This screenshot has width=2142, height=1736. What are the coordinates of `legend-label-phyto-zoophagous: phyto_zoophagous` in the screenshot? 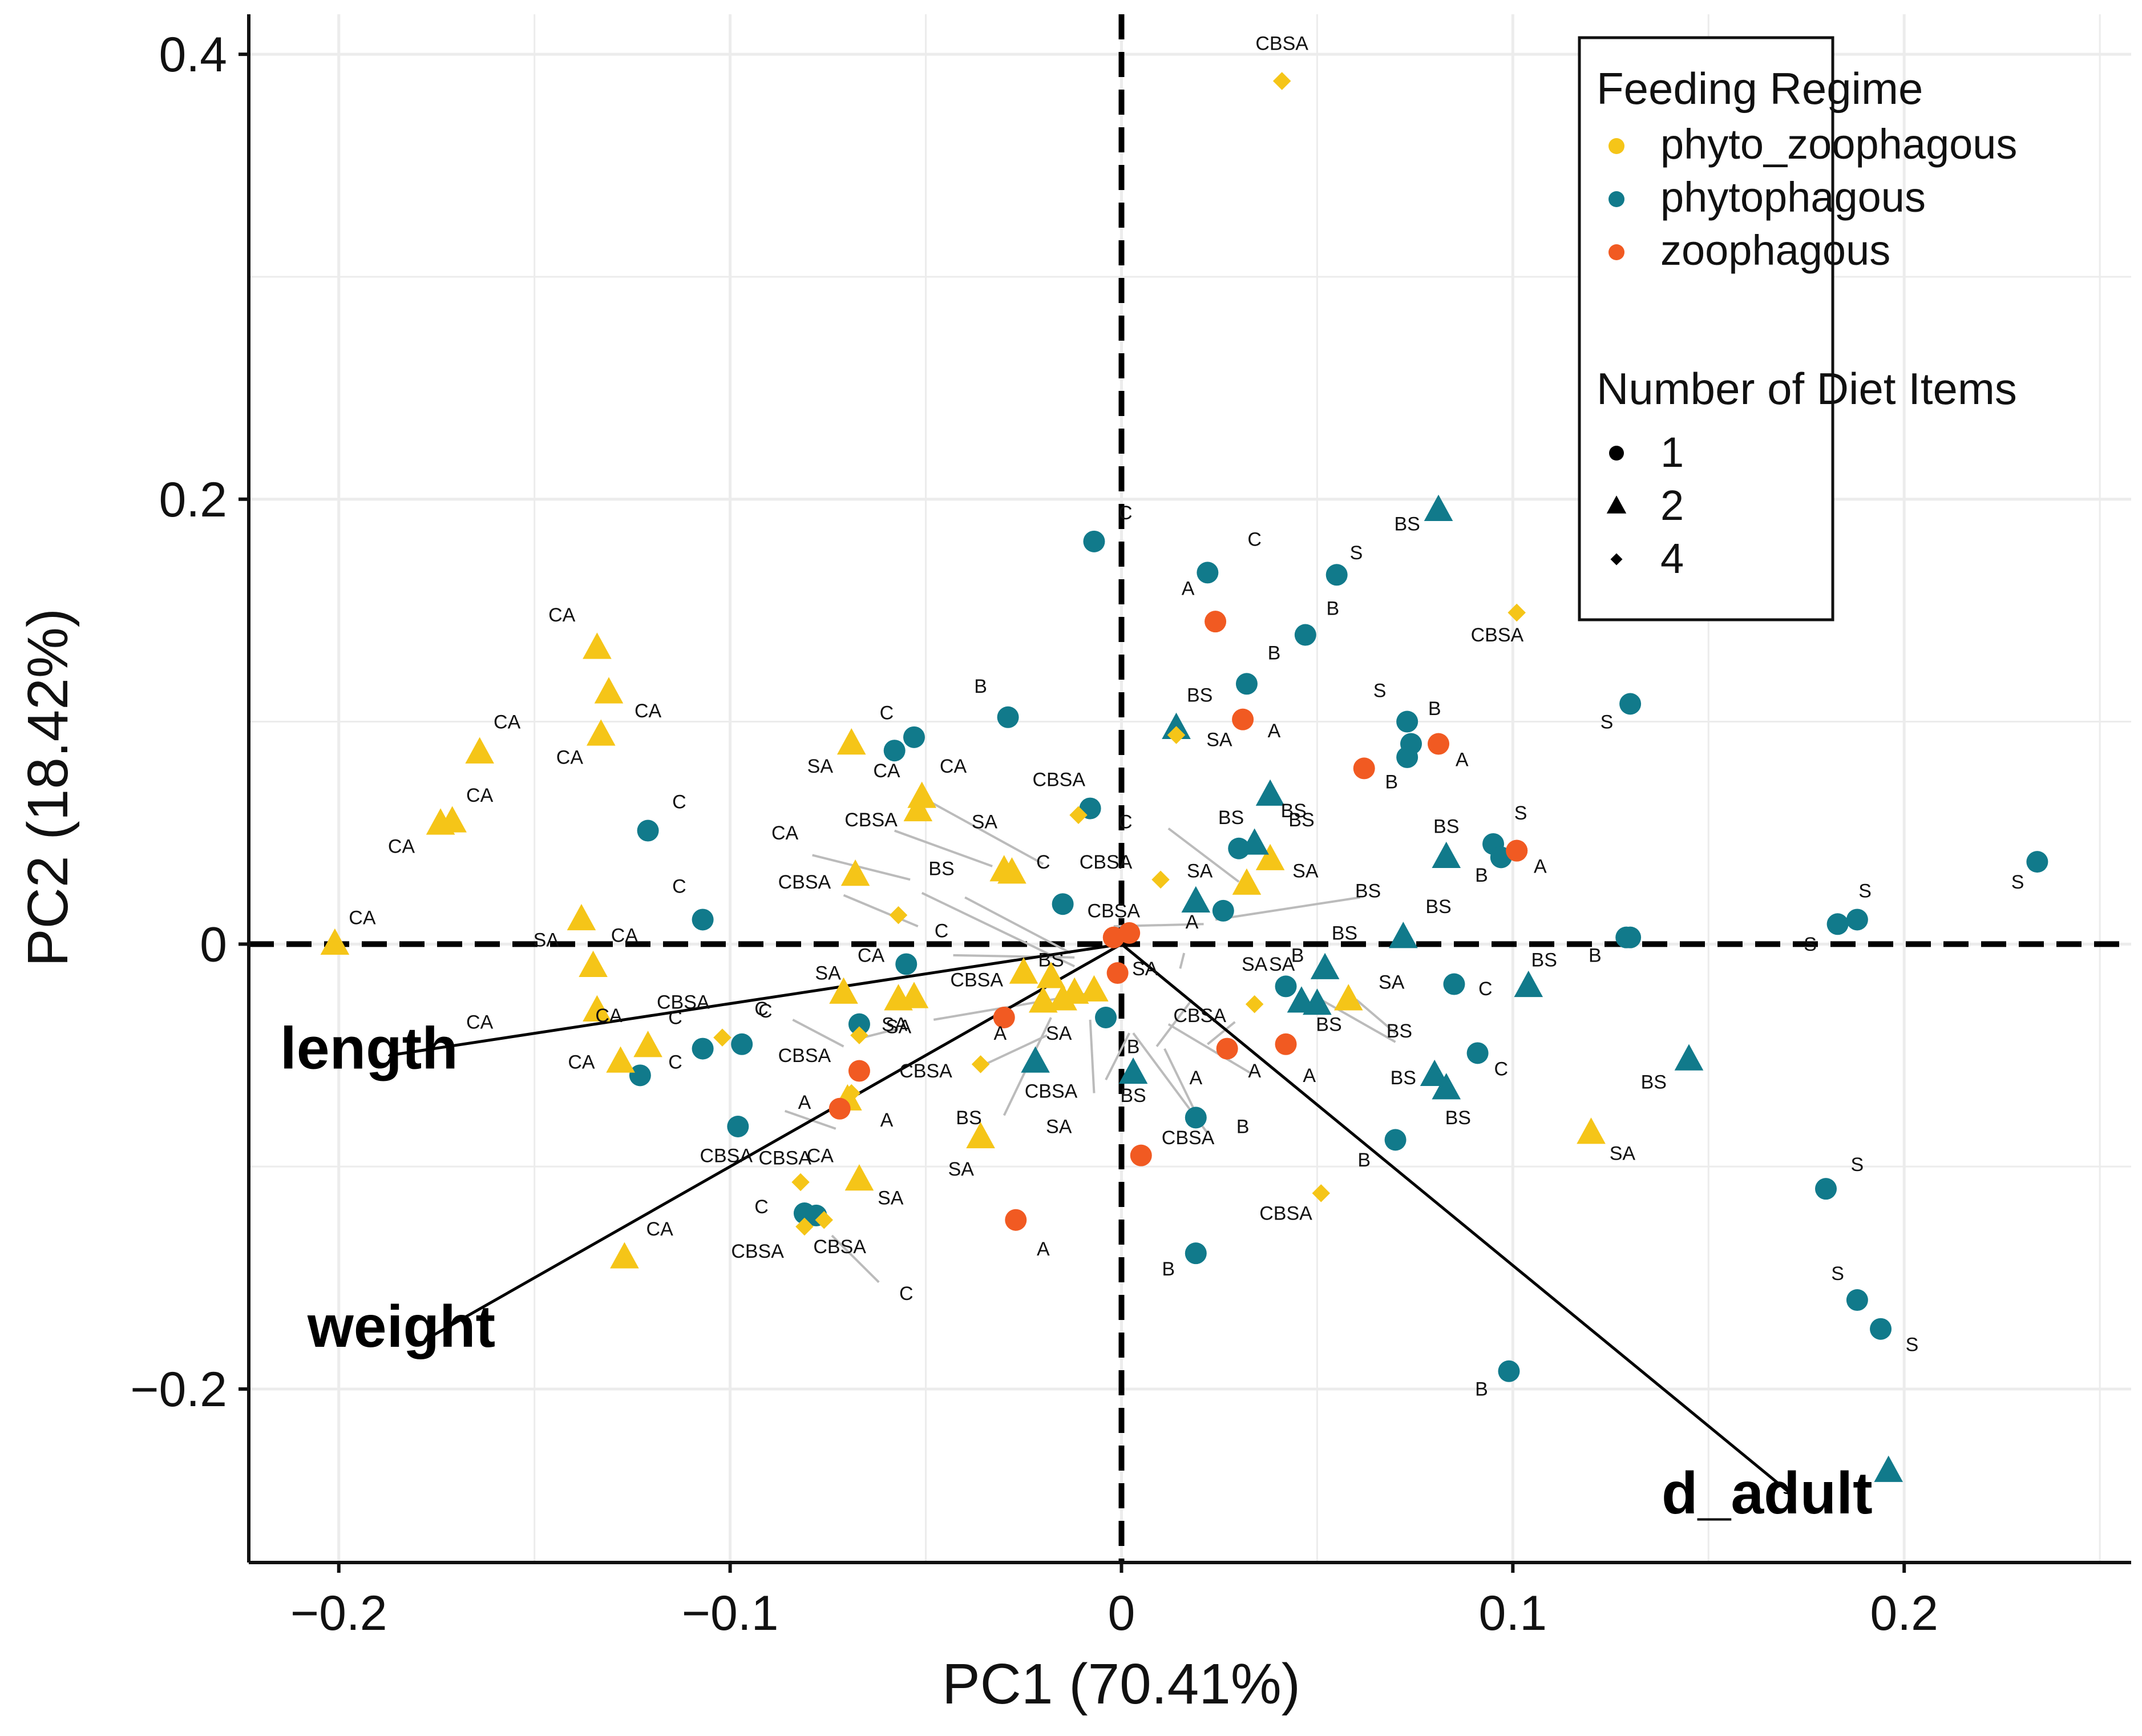 It's located at (1838, 144).